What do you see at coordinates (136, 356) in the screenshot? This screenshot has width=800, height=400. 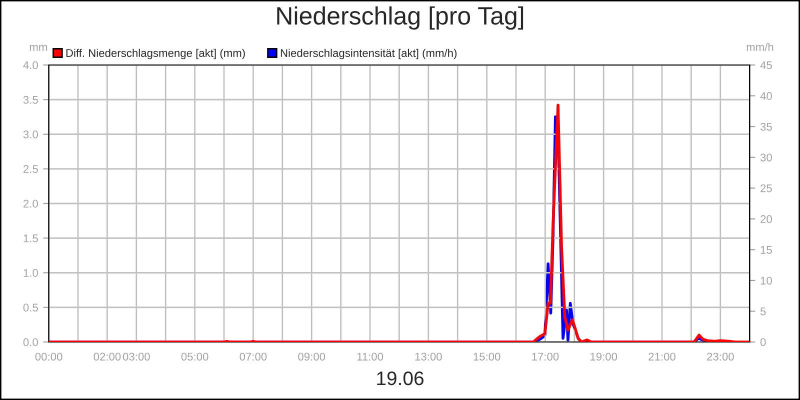 I see `x-tick-label: 03:00` at bounding box center [136, 356].